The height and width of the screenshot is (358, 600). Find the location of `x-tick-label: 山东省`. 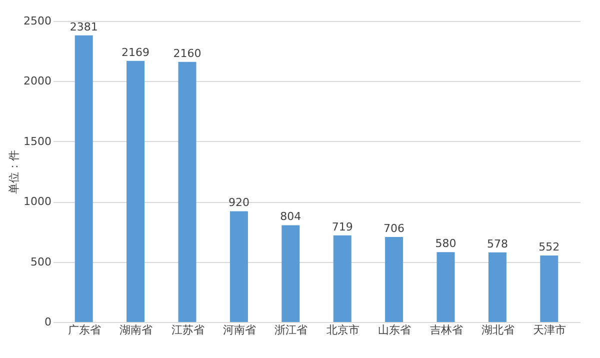

x-tick-label: 山东省 is located at coordinates (395, 330).